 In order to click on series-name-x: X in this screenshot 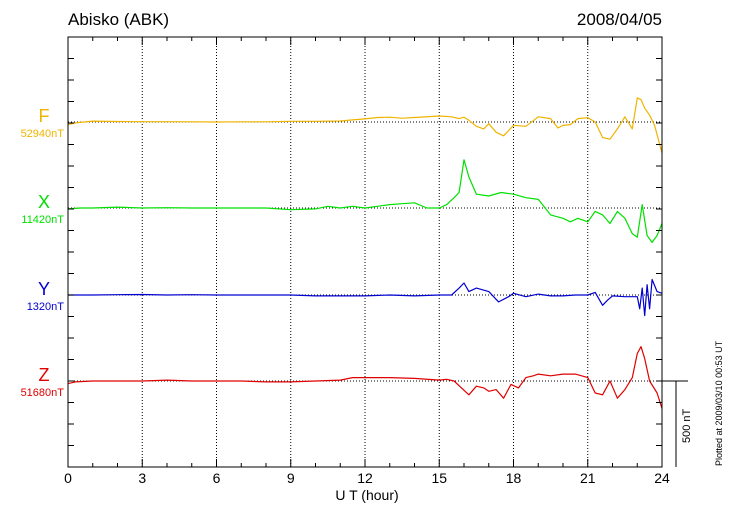, I will do `click(43, 202)`.